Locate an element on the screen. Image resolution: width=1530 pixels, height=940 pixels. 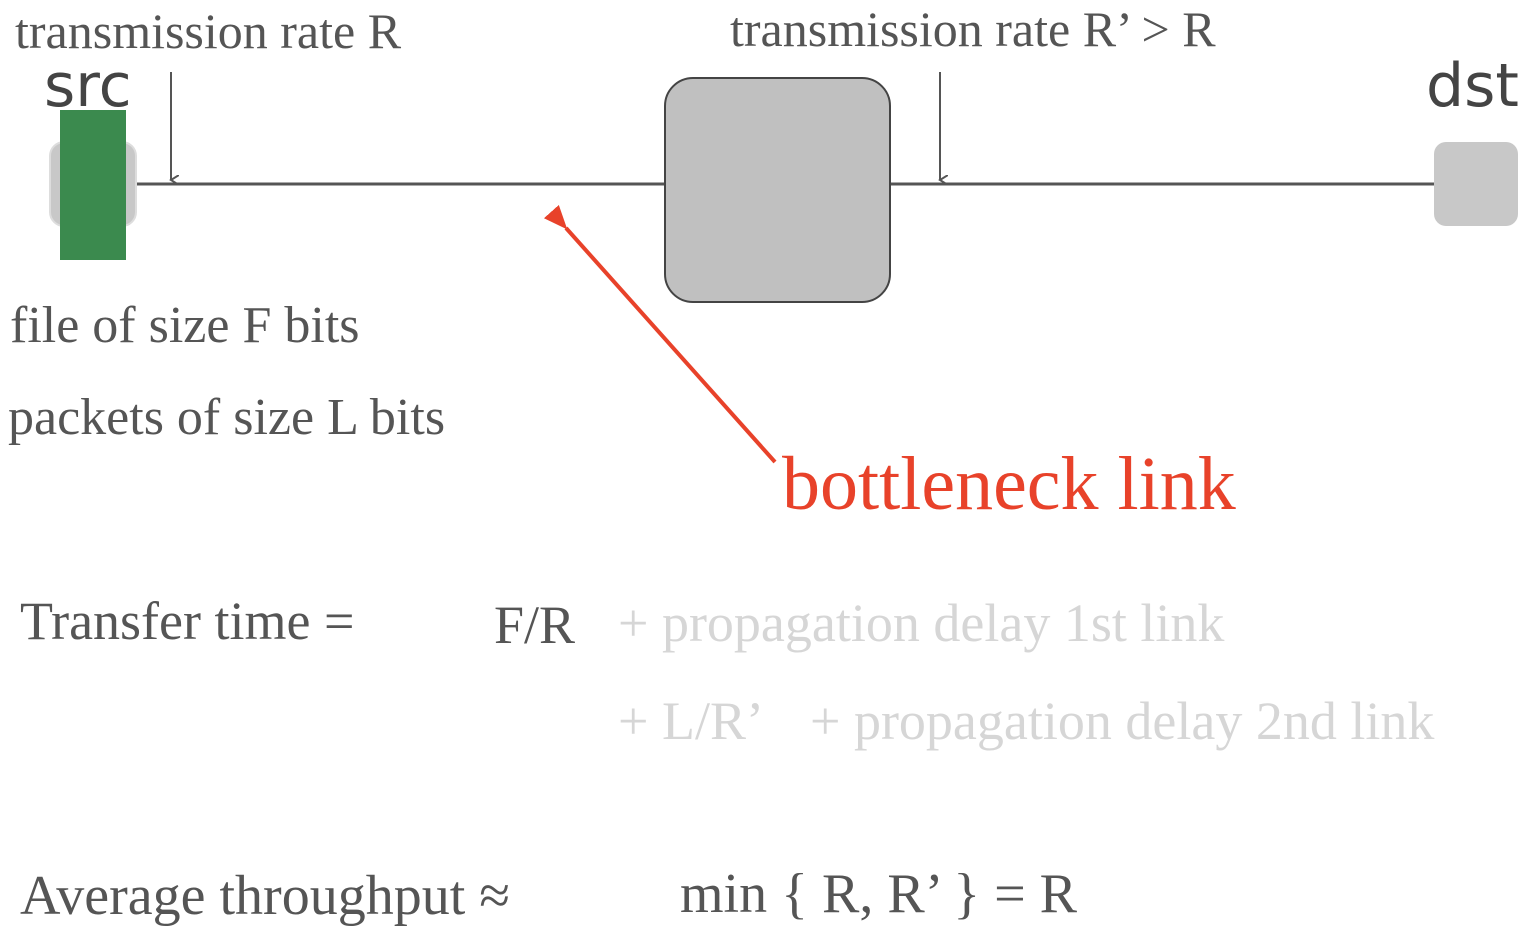
dst-host is located at coordinates (1476, 184).